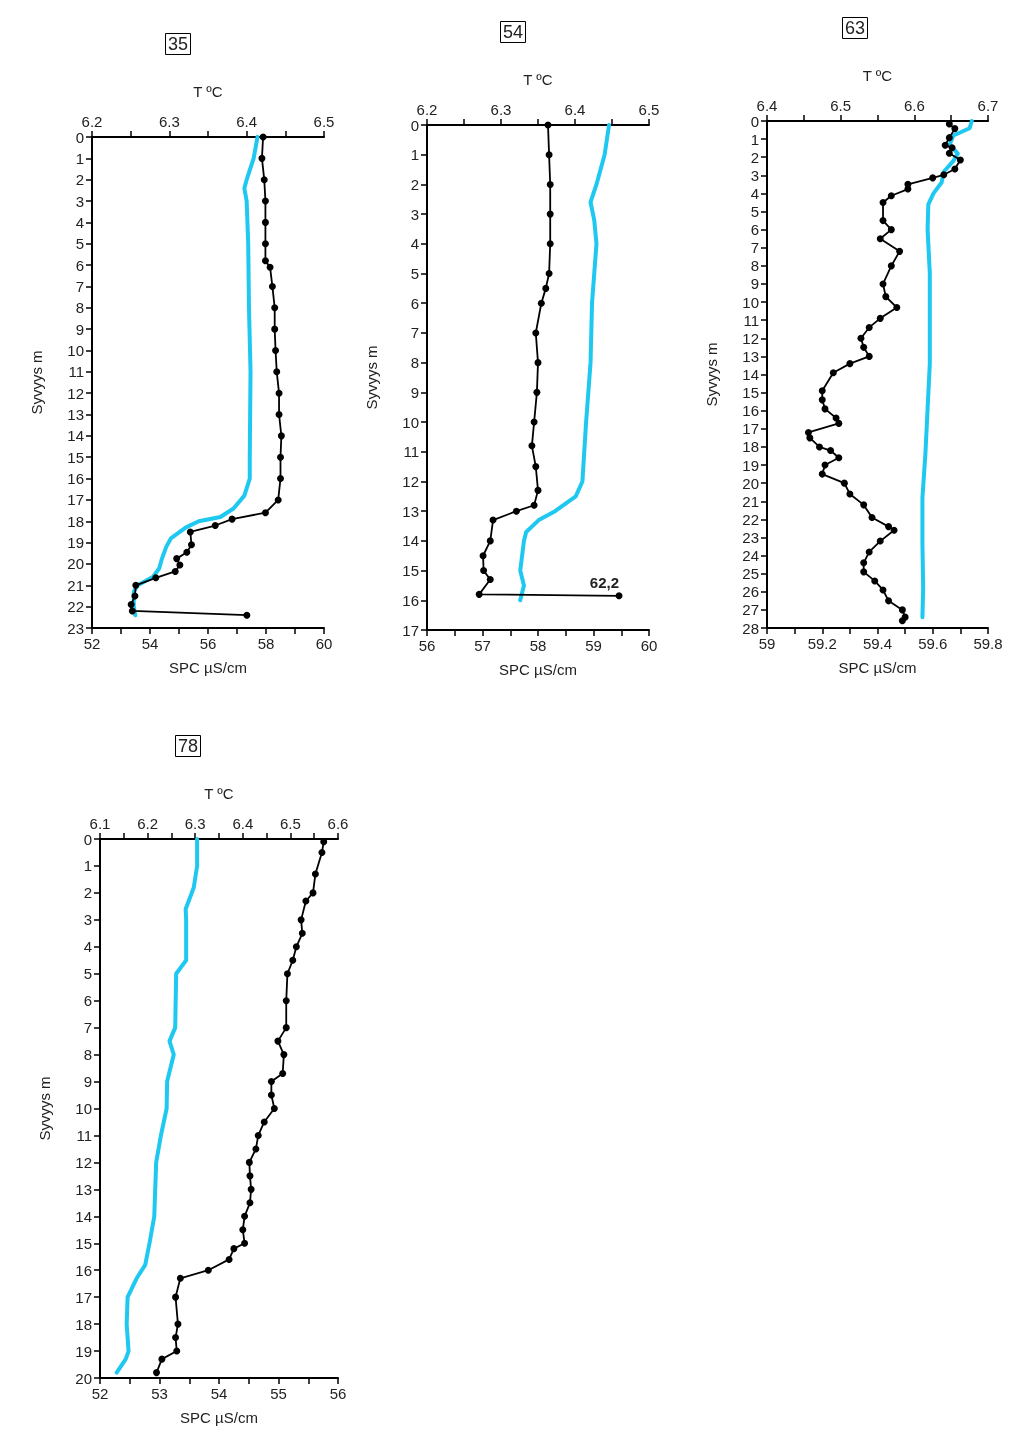 The width and height of the screenshot is (1019, 1447). Describe the element at coordinates (83, 1243) in the screenshot. I see `y-tick-label: 15` at that location.